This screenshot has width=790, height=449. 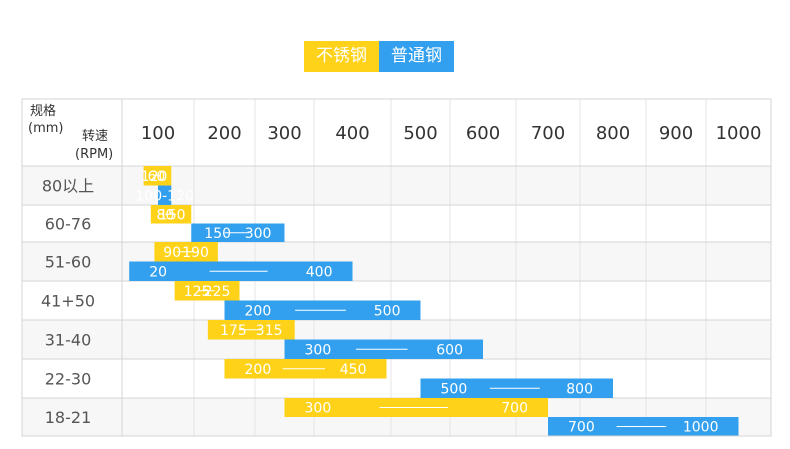 I want to click on bar-label: 100-120, so click(x=164, y=196).